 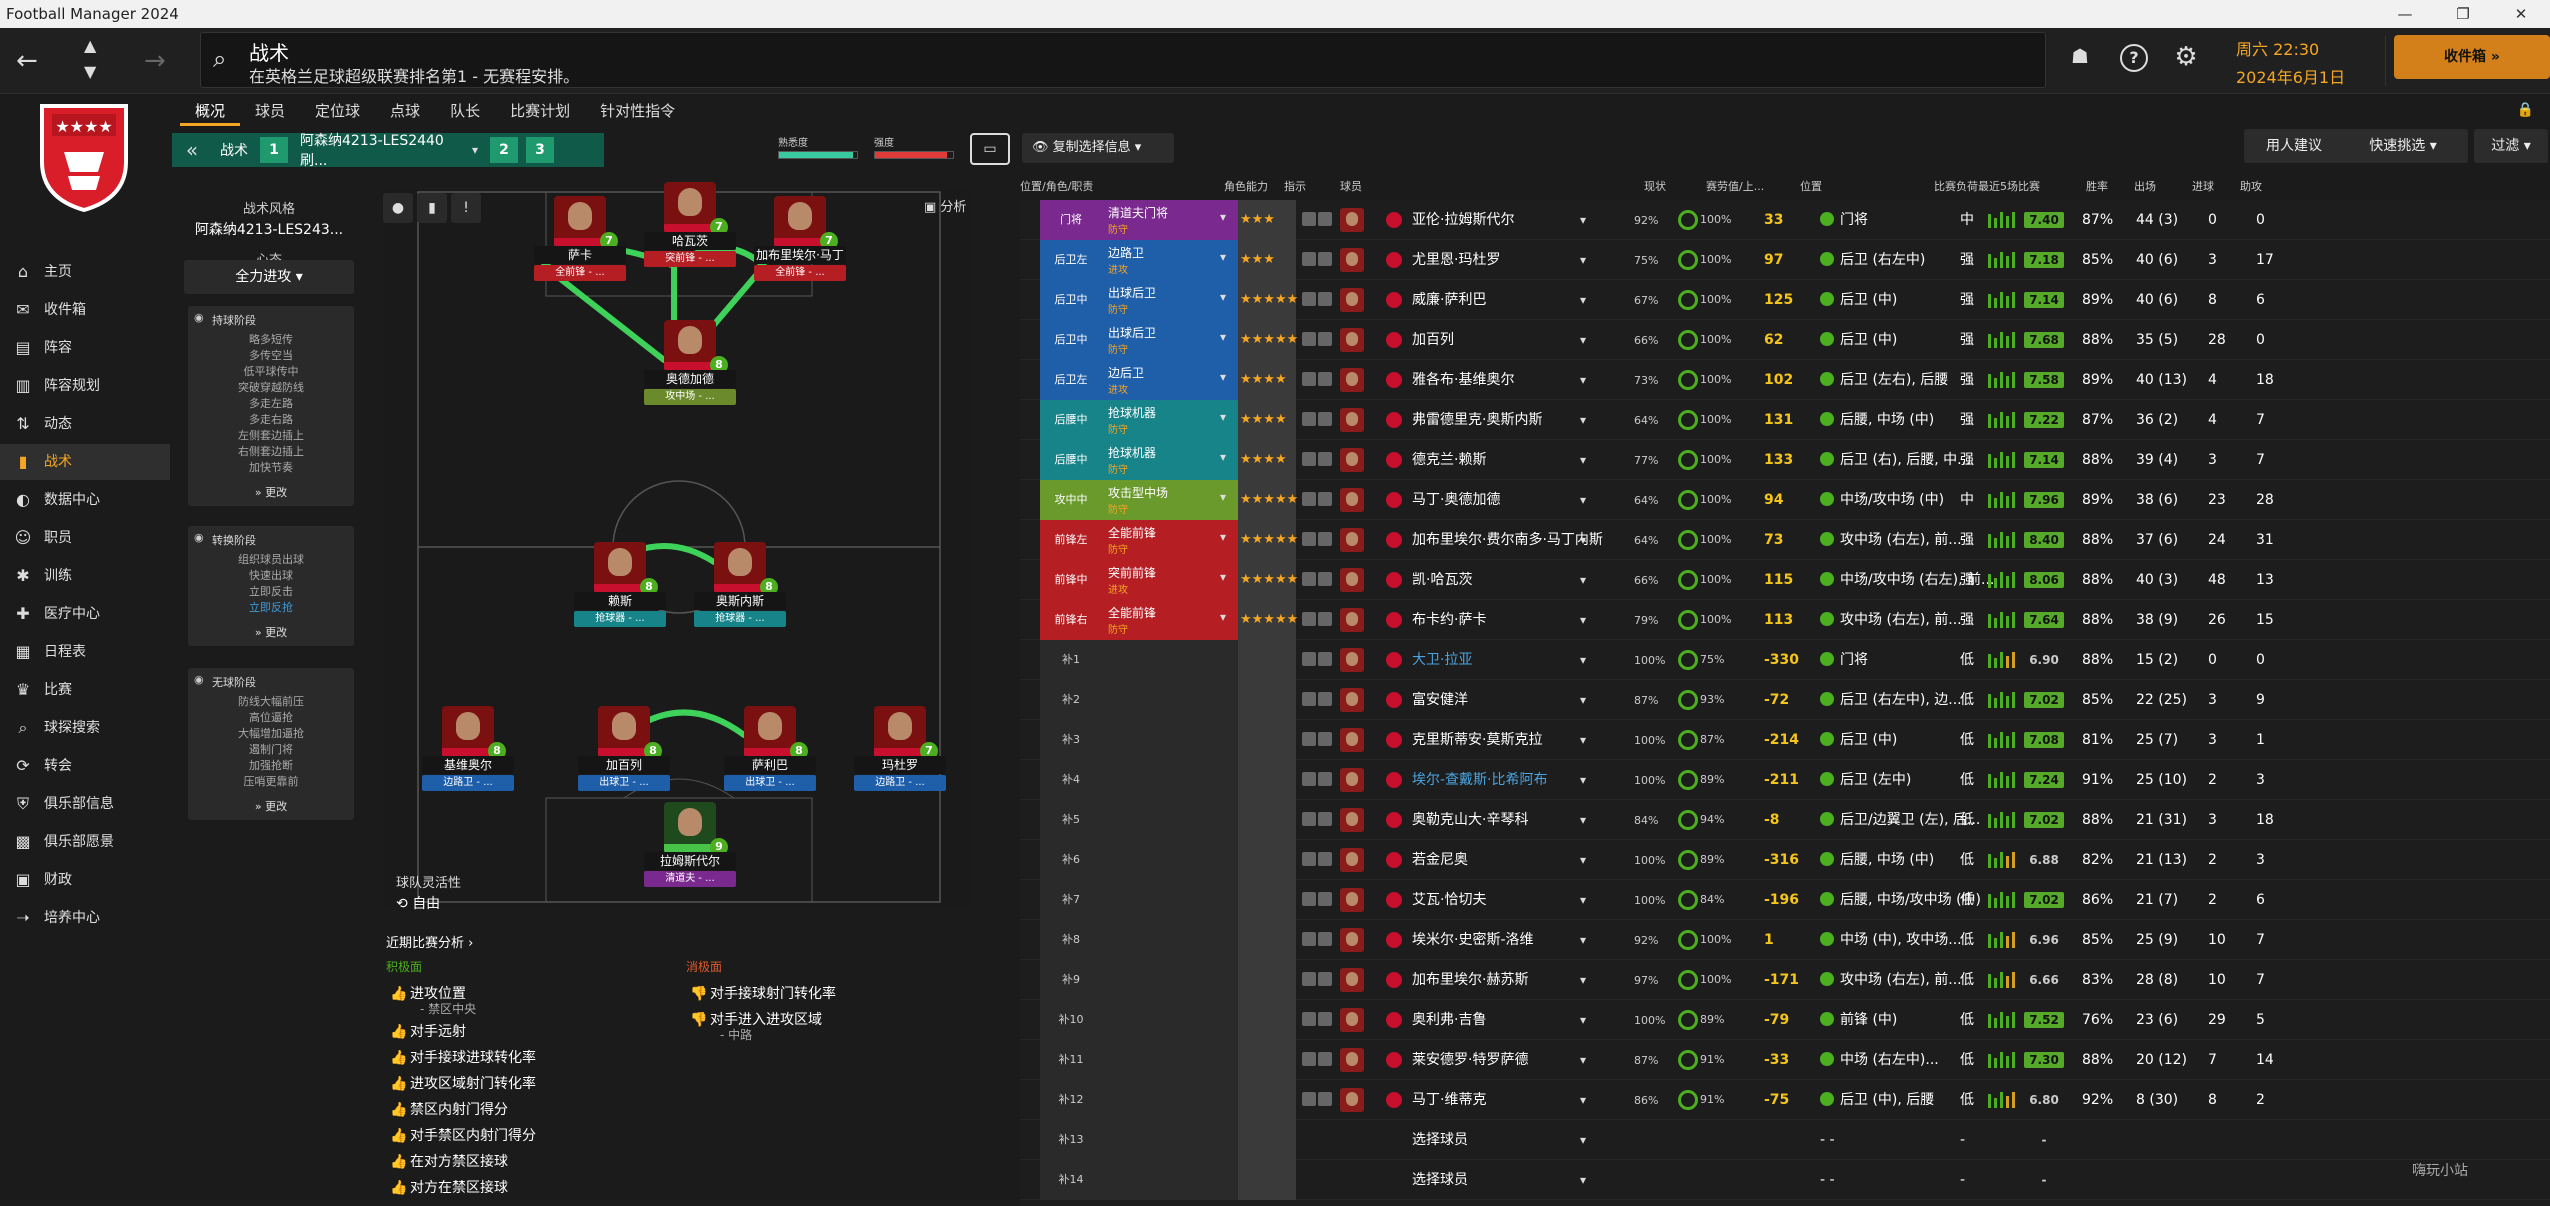 I want to click on sidebar-item-3: ▥ 阵容规划, so click(x=85, y=386).